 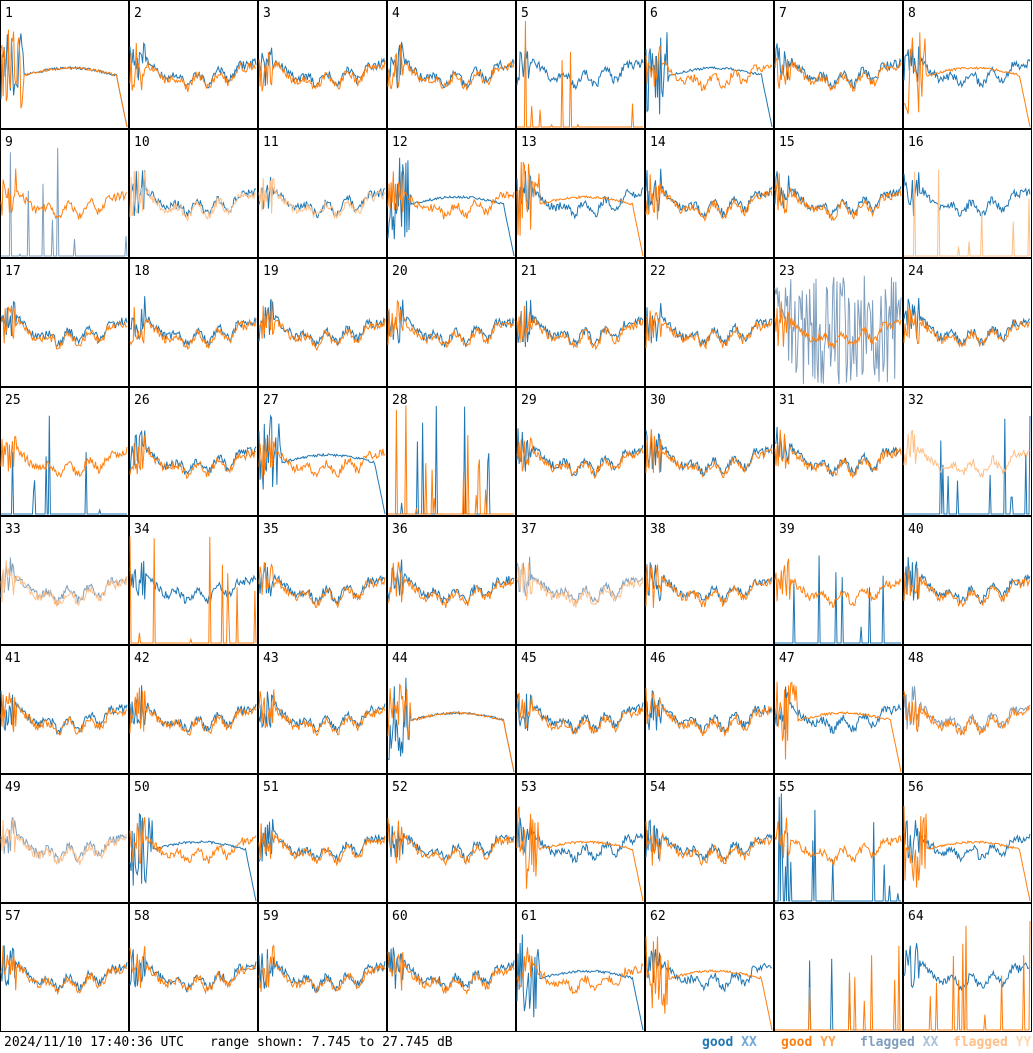 I want to click on tile-label: 9, so click(x=9, y=142).